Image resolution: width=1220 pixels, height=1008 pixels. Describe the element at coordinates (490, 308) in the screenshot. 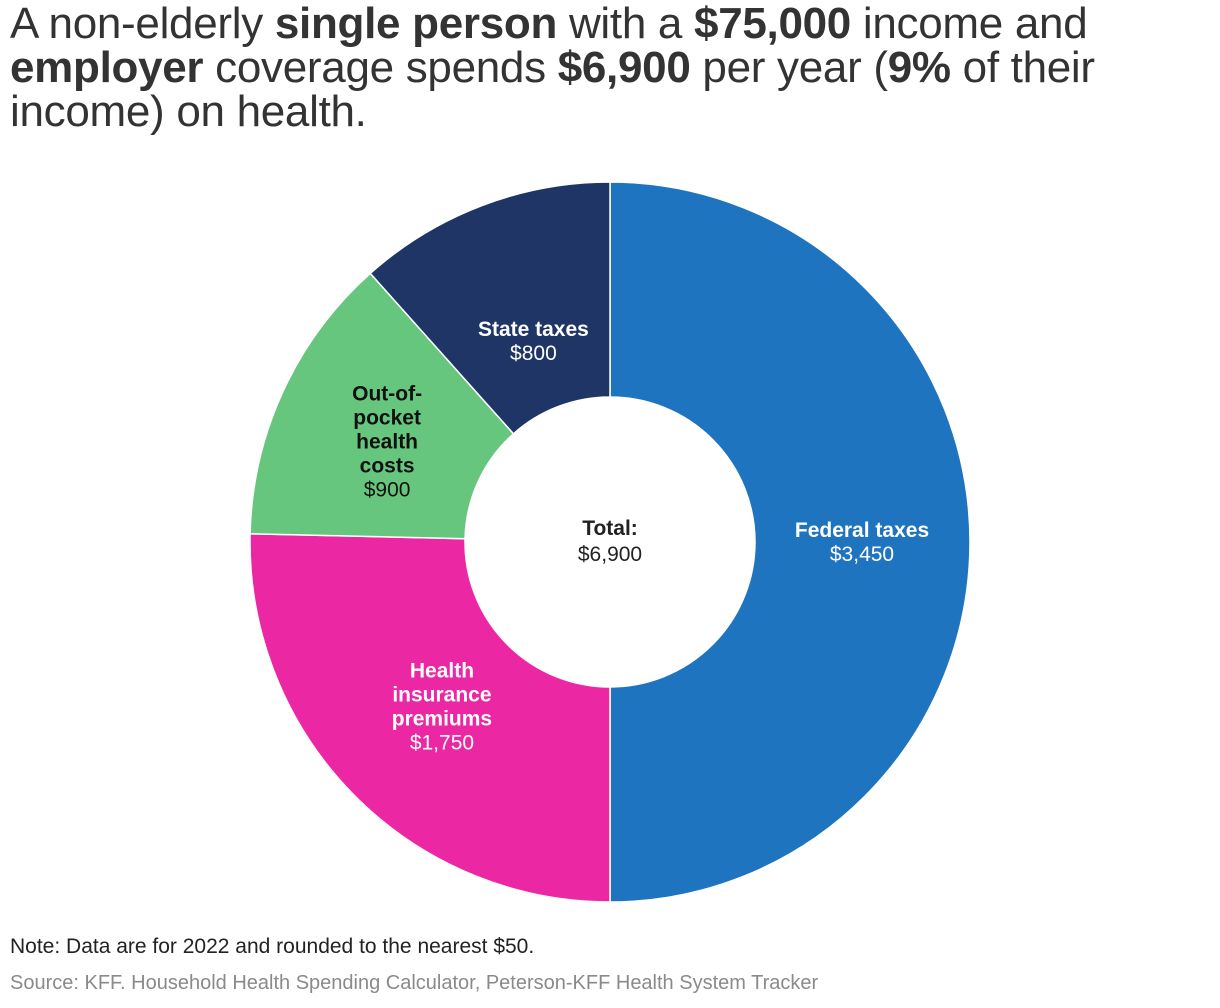

I see `slice-state-taxes` at that location.